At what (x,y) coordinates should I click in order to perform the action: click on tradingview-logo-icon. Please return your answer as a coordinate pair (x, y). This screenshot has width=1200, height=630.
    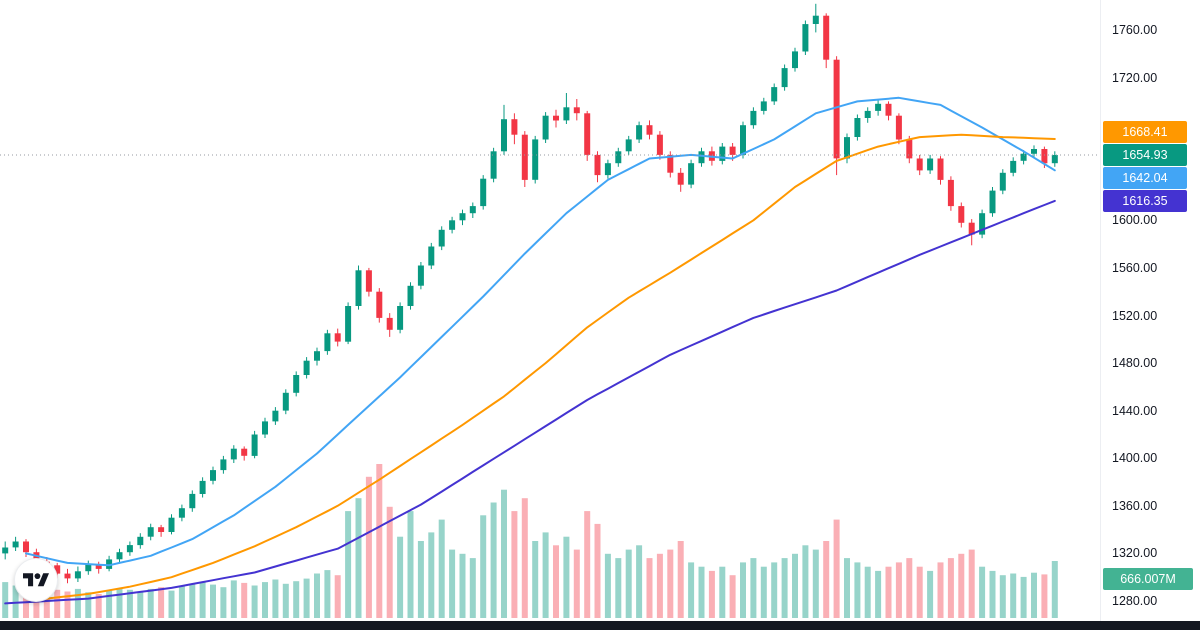
    Looking at the image, I should click on (36, 579).